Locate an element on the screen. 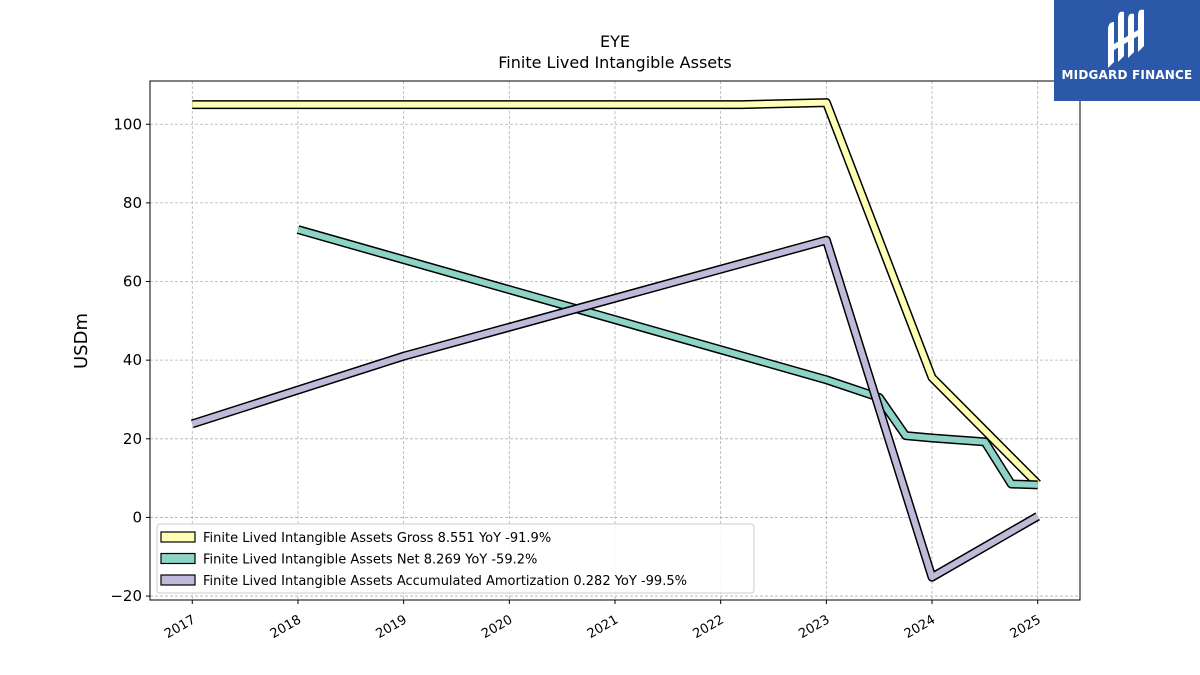 Image resolution: width=1200 pixels, height=675 pixels. chart-subtitle: Finite Lived Intangible Assets is located at coordinates (615, 62).